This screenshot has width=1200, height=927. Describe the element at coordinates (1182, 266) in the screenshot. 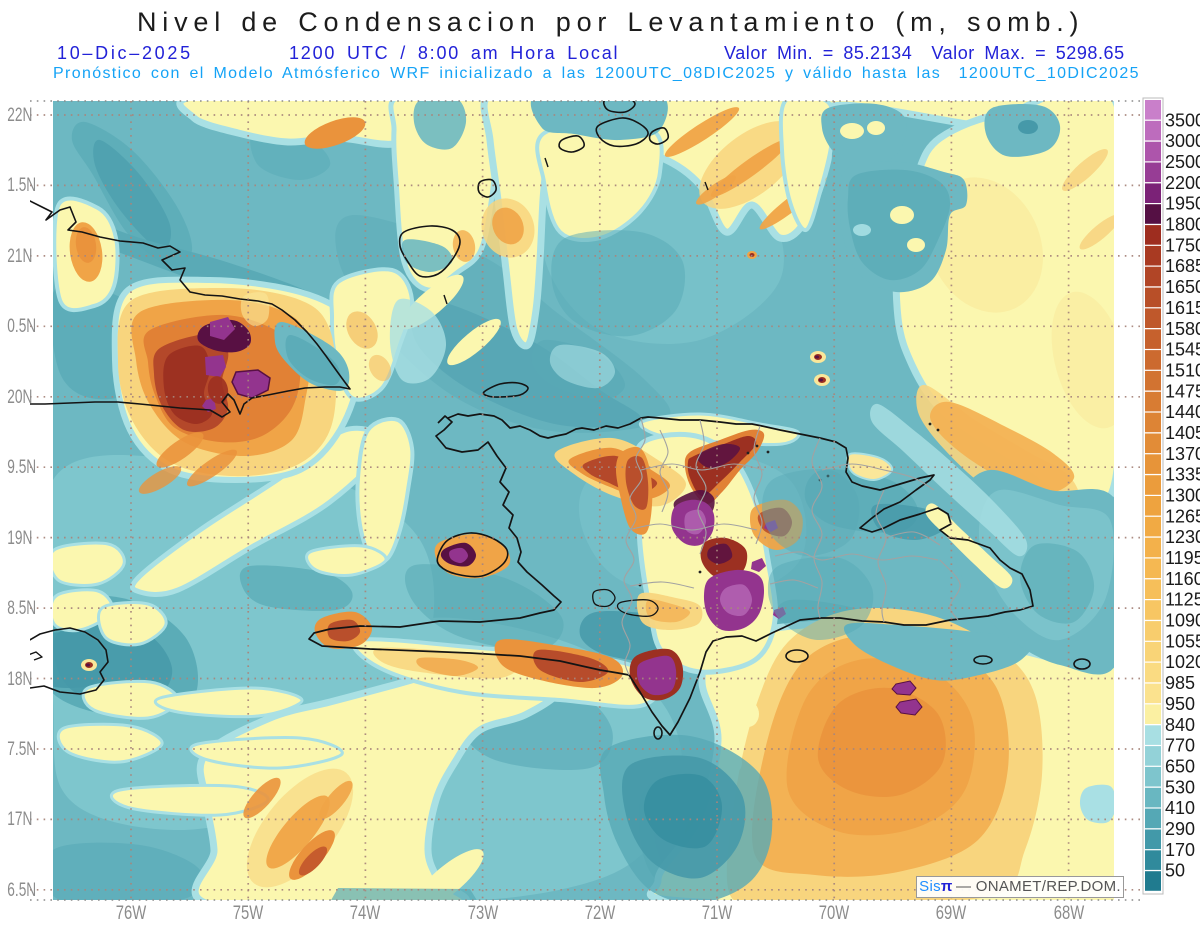

I see `svg-text: 1685` at that location.